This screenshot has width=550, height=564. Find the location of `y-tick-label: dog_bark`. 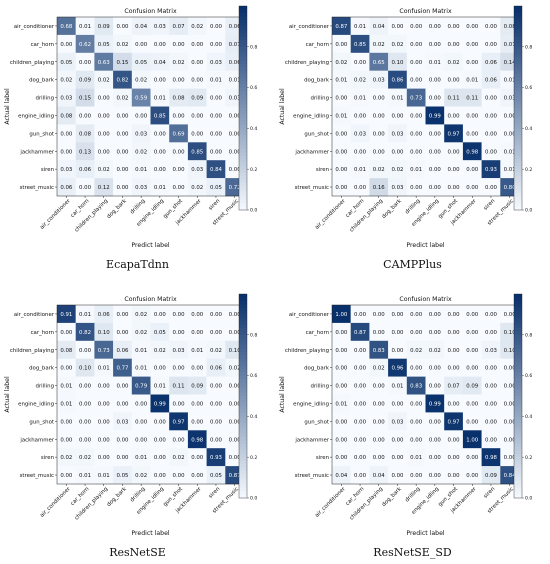

y-tick-label: dog_bark is located at coordinates (317, 369).